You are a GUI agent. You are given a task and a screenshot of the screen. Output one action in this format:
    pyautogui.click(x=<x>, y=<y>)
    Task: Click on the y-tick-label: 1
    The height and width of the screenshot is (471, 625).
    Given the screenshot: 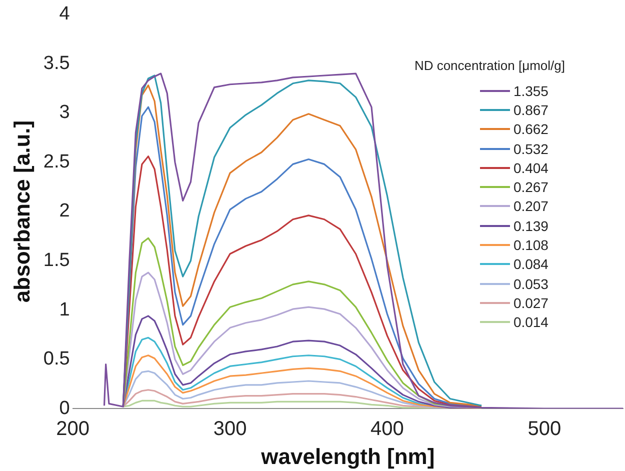 What is the action you would take?
    pyautogui.click(x=64, y=309)
    